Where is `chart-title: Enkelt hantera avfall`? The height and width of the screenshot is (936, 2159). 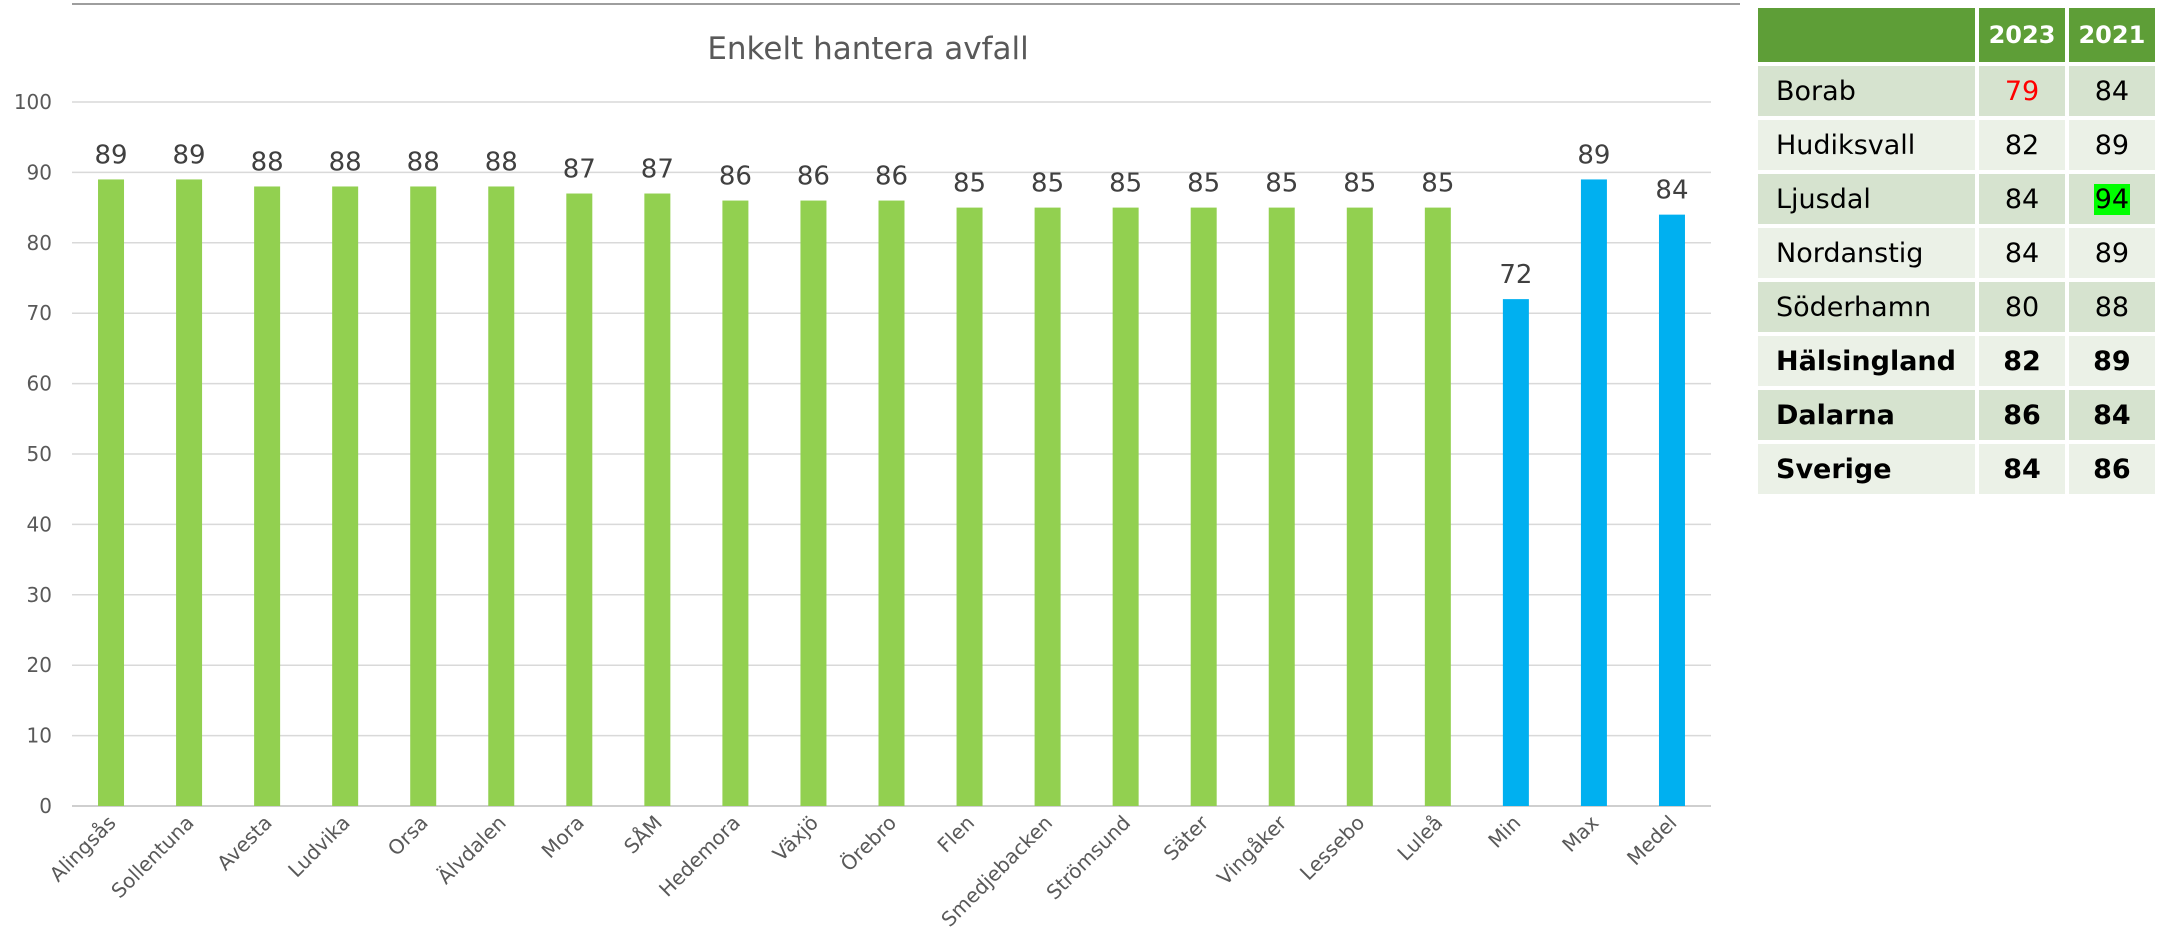 chart-title: Enkelt hantera avfall is located at coordinates (867, 49).